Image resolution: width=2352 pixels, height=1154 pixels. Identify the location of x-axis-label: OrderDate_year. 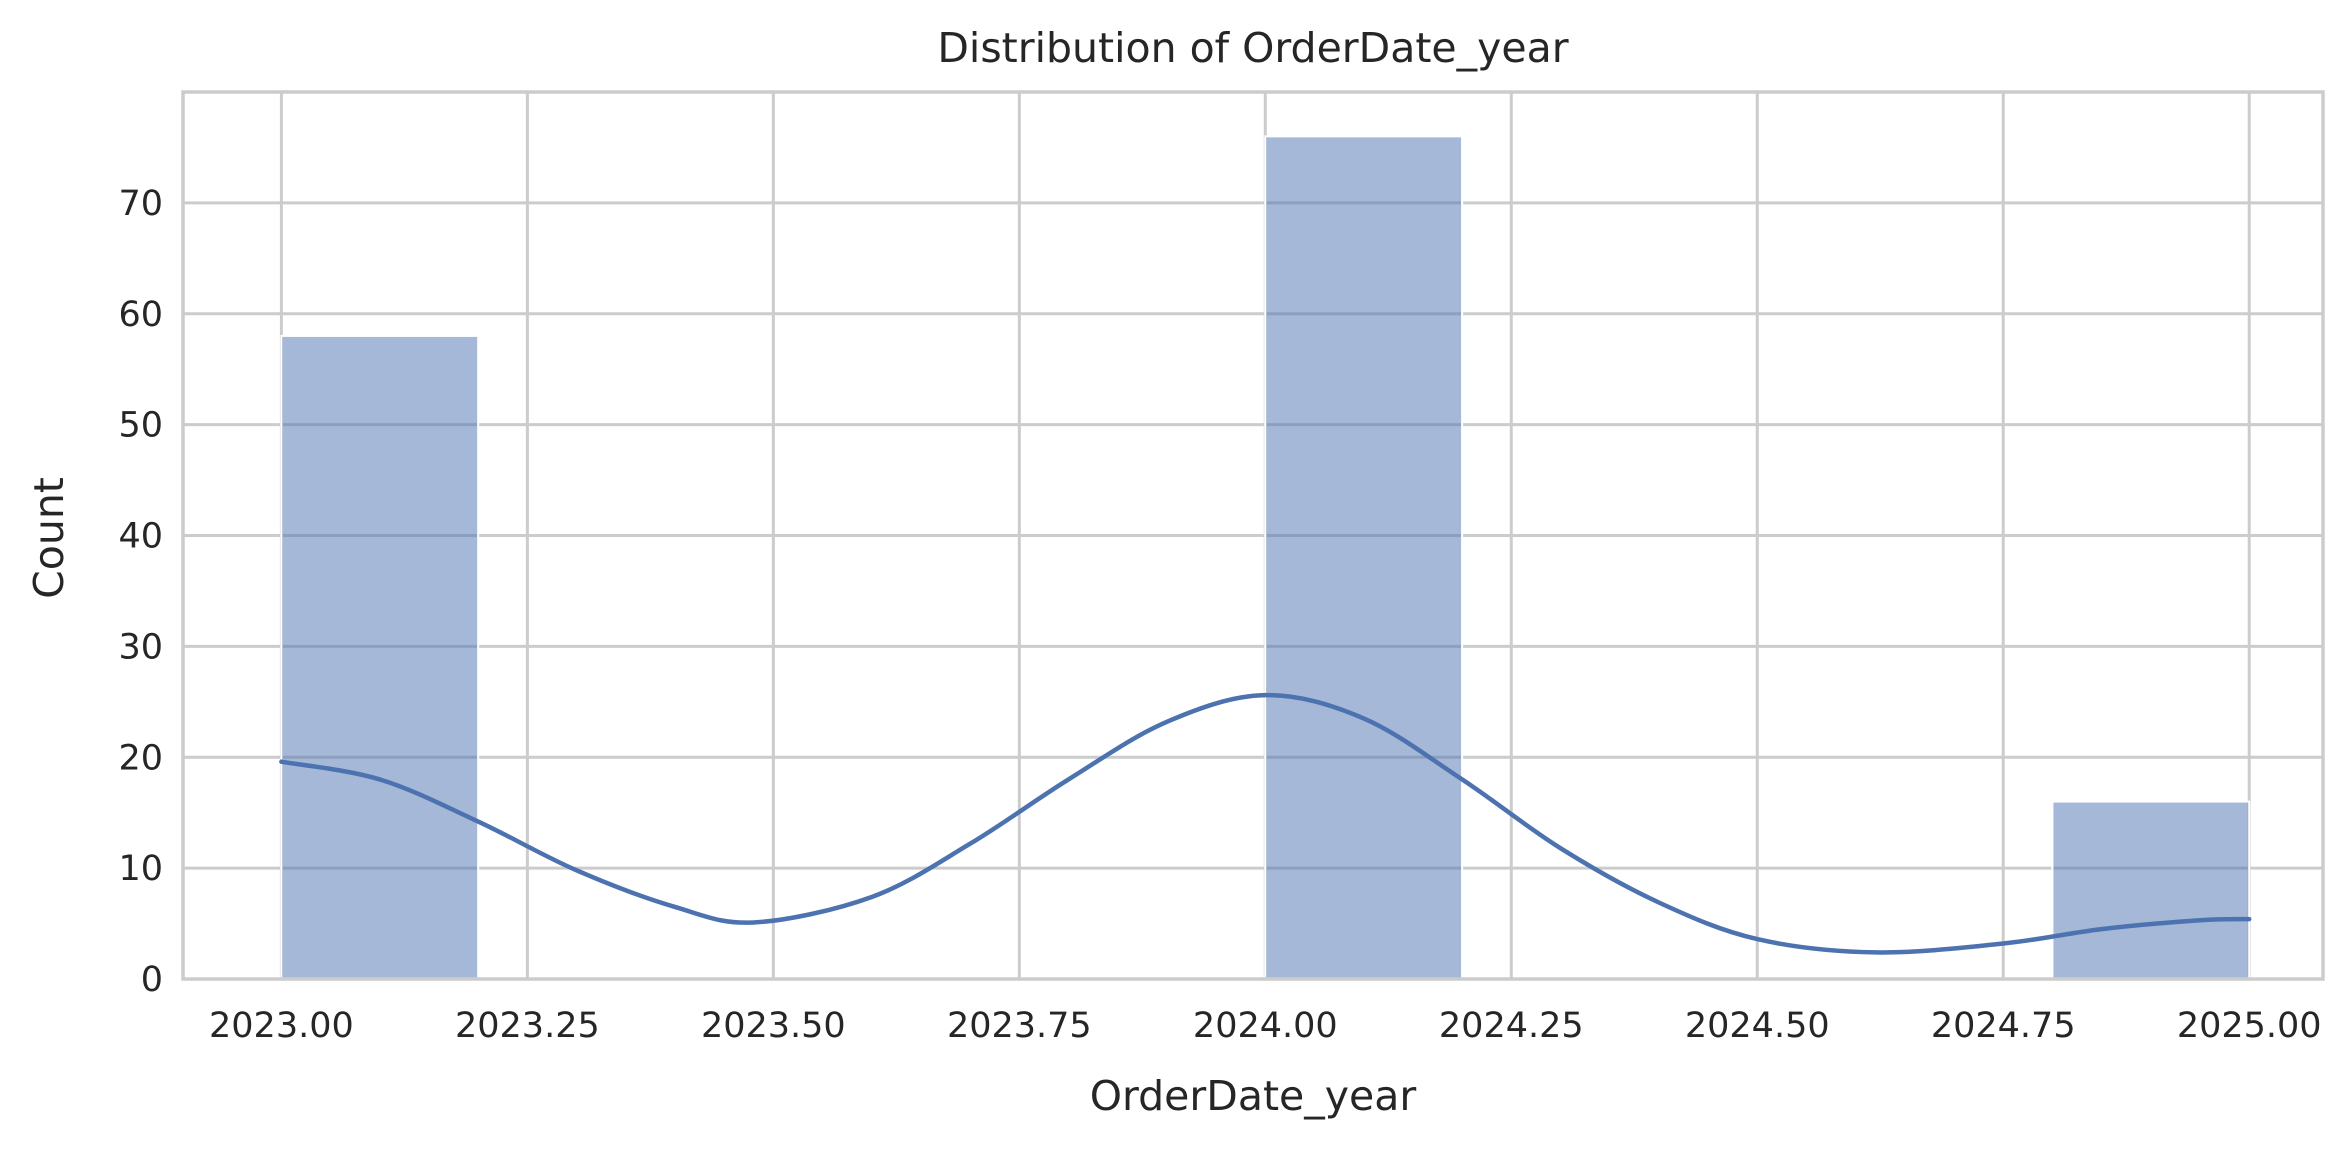
(1253, 1096).